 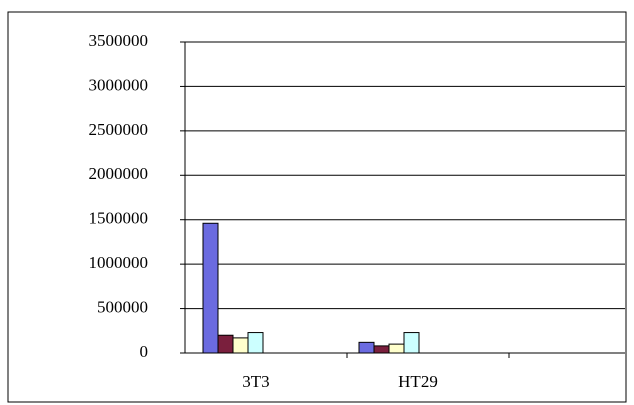 What do you see at coordinates (122, 306) in the screenshot?
I see `y-tick-label: 500000` at bounding box center [122, 306].